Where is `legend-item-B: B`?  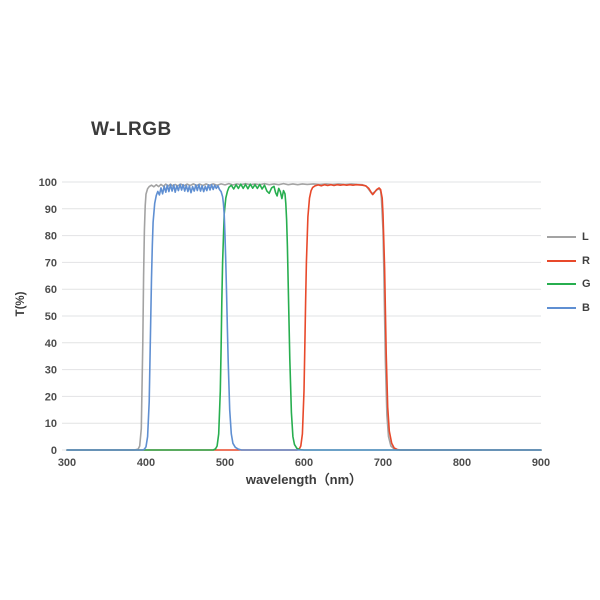
legend-item-B: B is located at coordinates (569, 308).